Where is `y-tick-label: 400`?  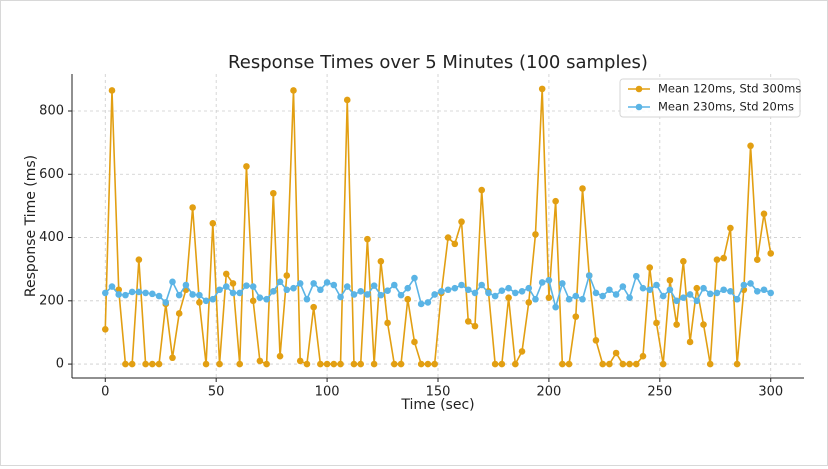
y-tick-label: 400 is located at coordinates (51, 237).